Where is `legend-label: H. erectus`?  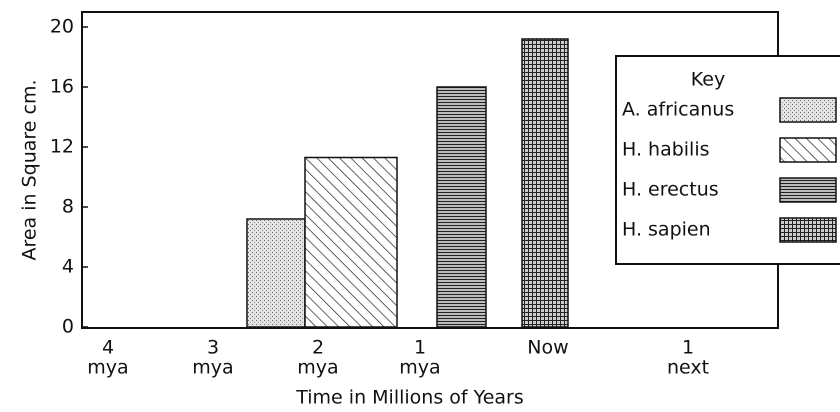 legend-label: H. erectus is located at coordinates (670, 190).